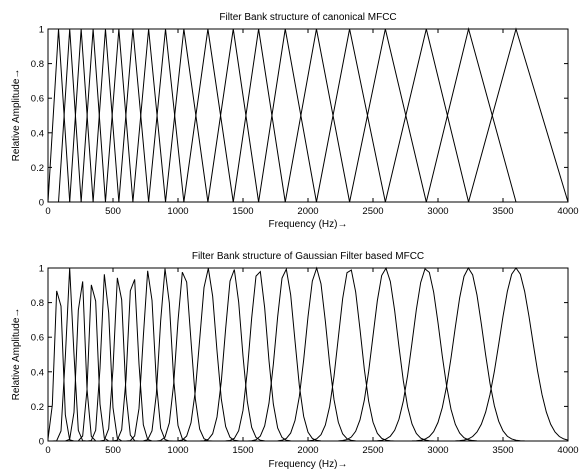  I want to click on chart-title: Filter Bank structure of canonical MFCC, so click(307, 17).